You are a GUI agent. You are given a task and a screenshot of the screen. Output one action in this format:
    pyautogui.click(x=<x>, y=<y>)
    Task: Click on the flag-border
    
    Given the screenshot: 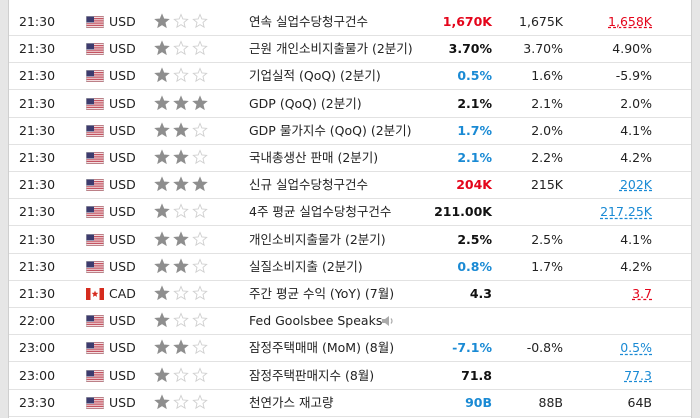 What is the action you would take?
    pyautogui.click(x=95, y=185)
    